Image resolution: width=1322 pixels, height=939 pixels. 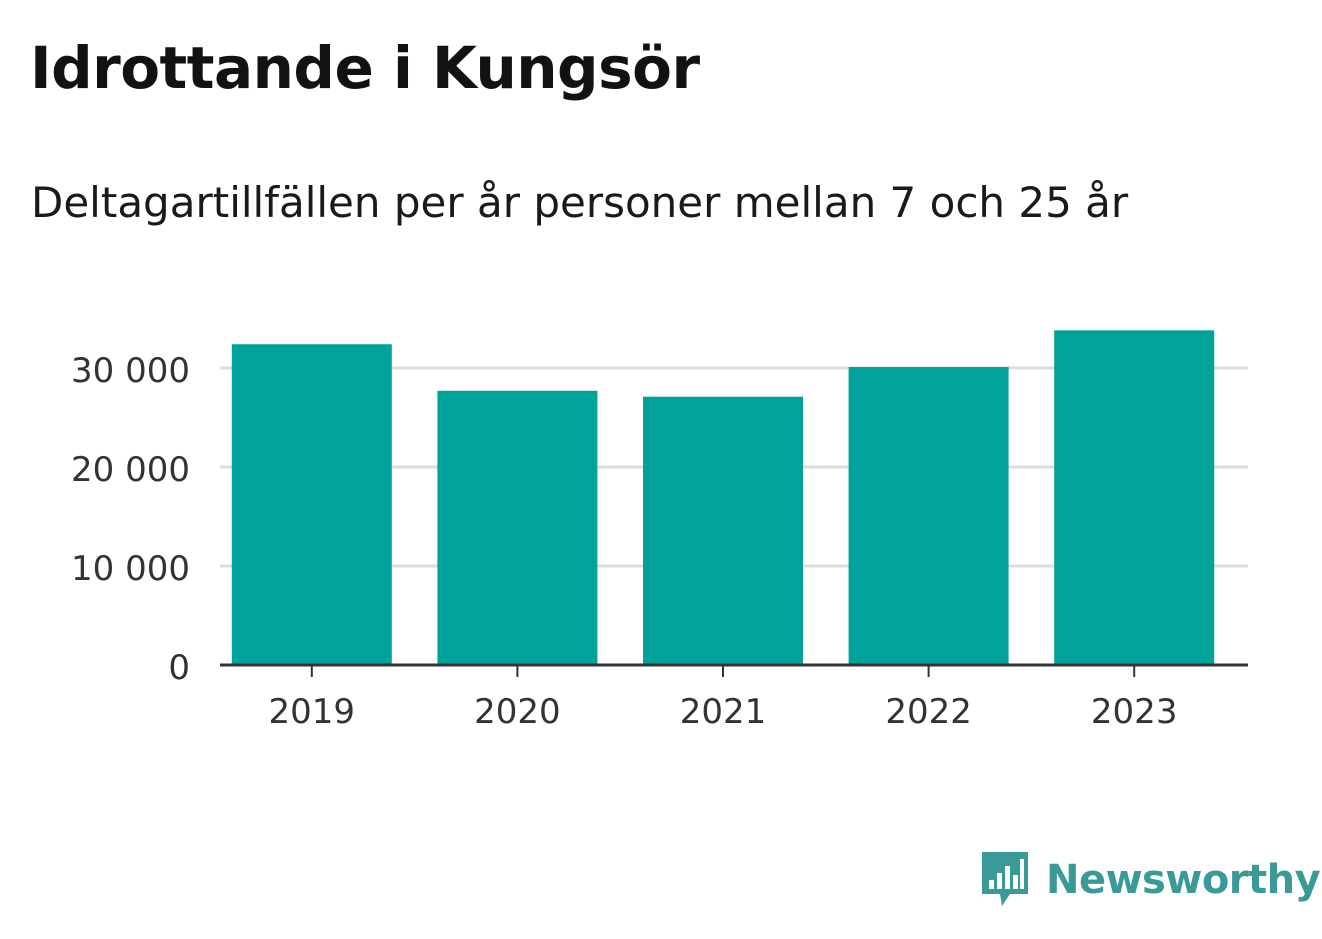 I want to click on y-tick-label: 30 000, so click(x=130, y=371).